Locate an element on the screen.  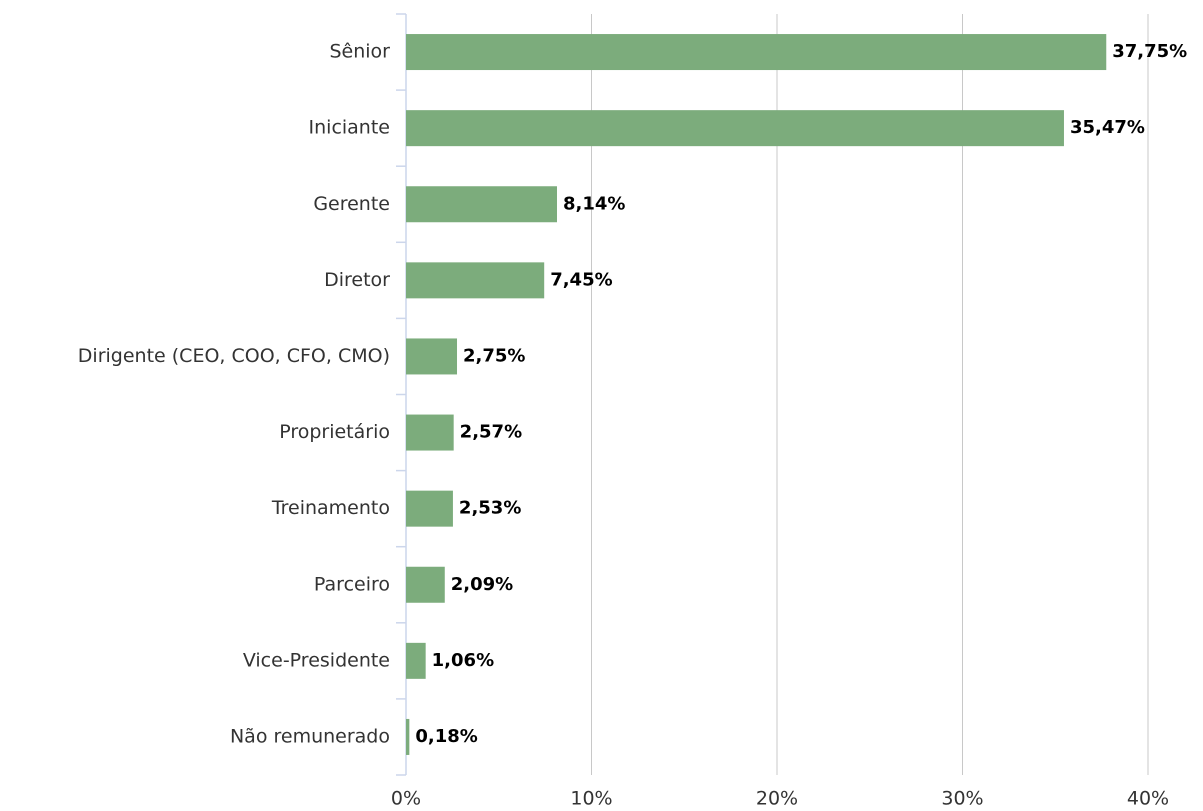
data-label: 7,45% is located at coordinates (581, 279).